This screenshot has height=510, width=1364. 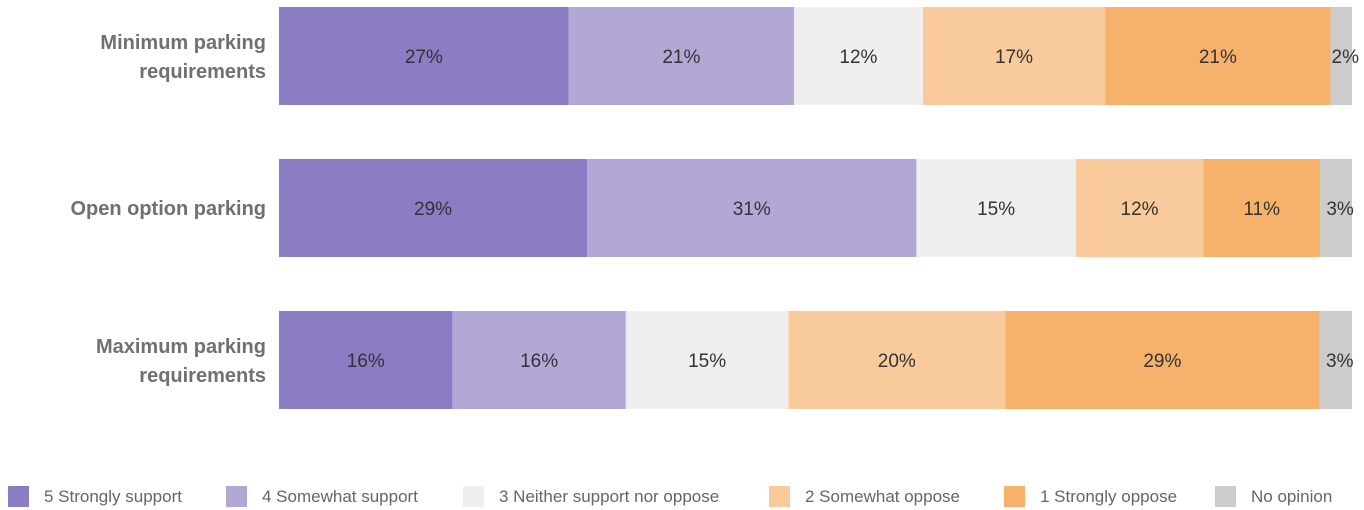 I want to click on legend-item: No opinion, so click(x=1273, y=496).